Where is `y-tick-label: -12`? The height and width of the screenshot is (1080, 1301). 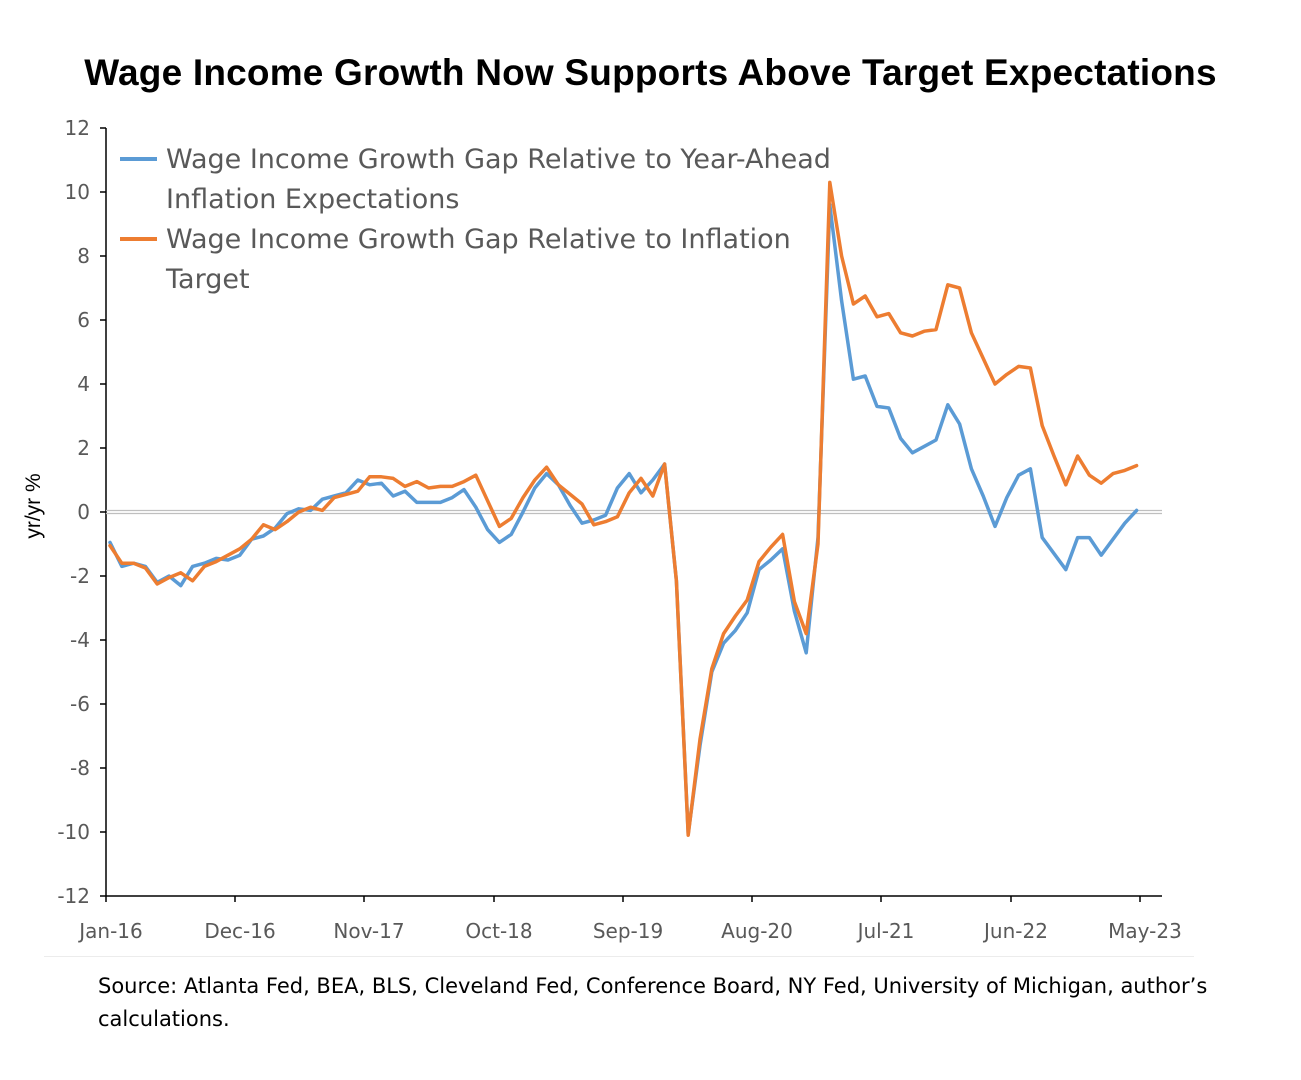
y-tick-label: -12 is located at coordinates (73, 896).